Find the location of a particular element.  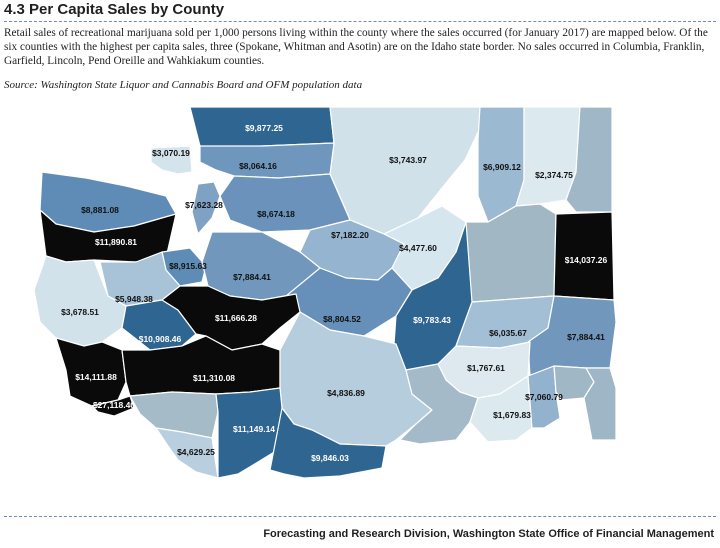

county-value-label-ferry: $6,909.12 is located at coordinates (502, 167).